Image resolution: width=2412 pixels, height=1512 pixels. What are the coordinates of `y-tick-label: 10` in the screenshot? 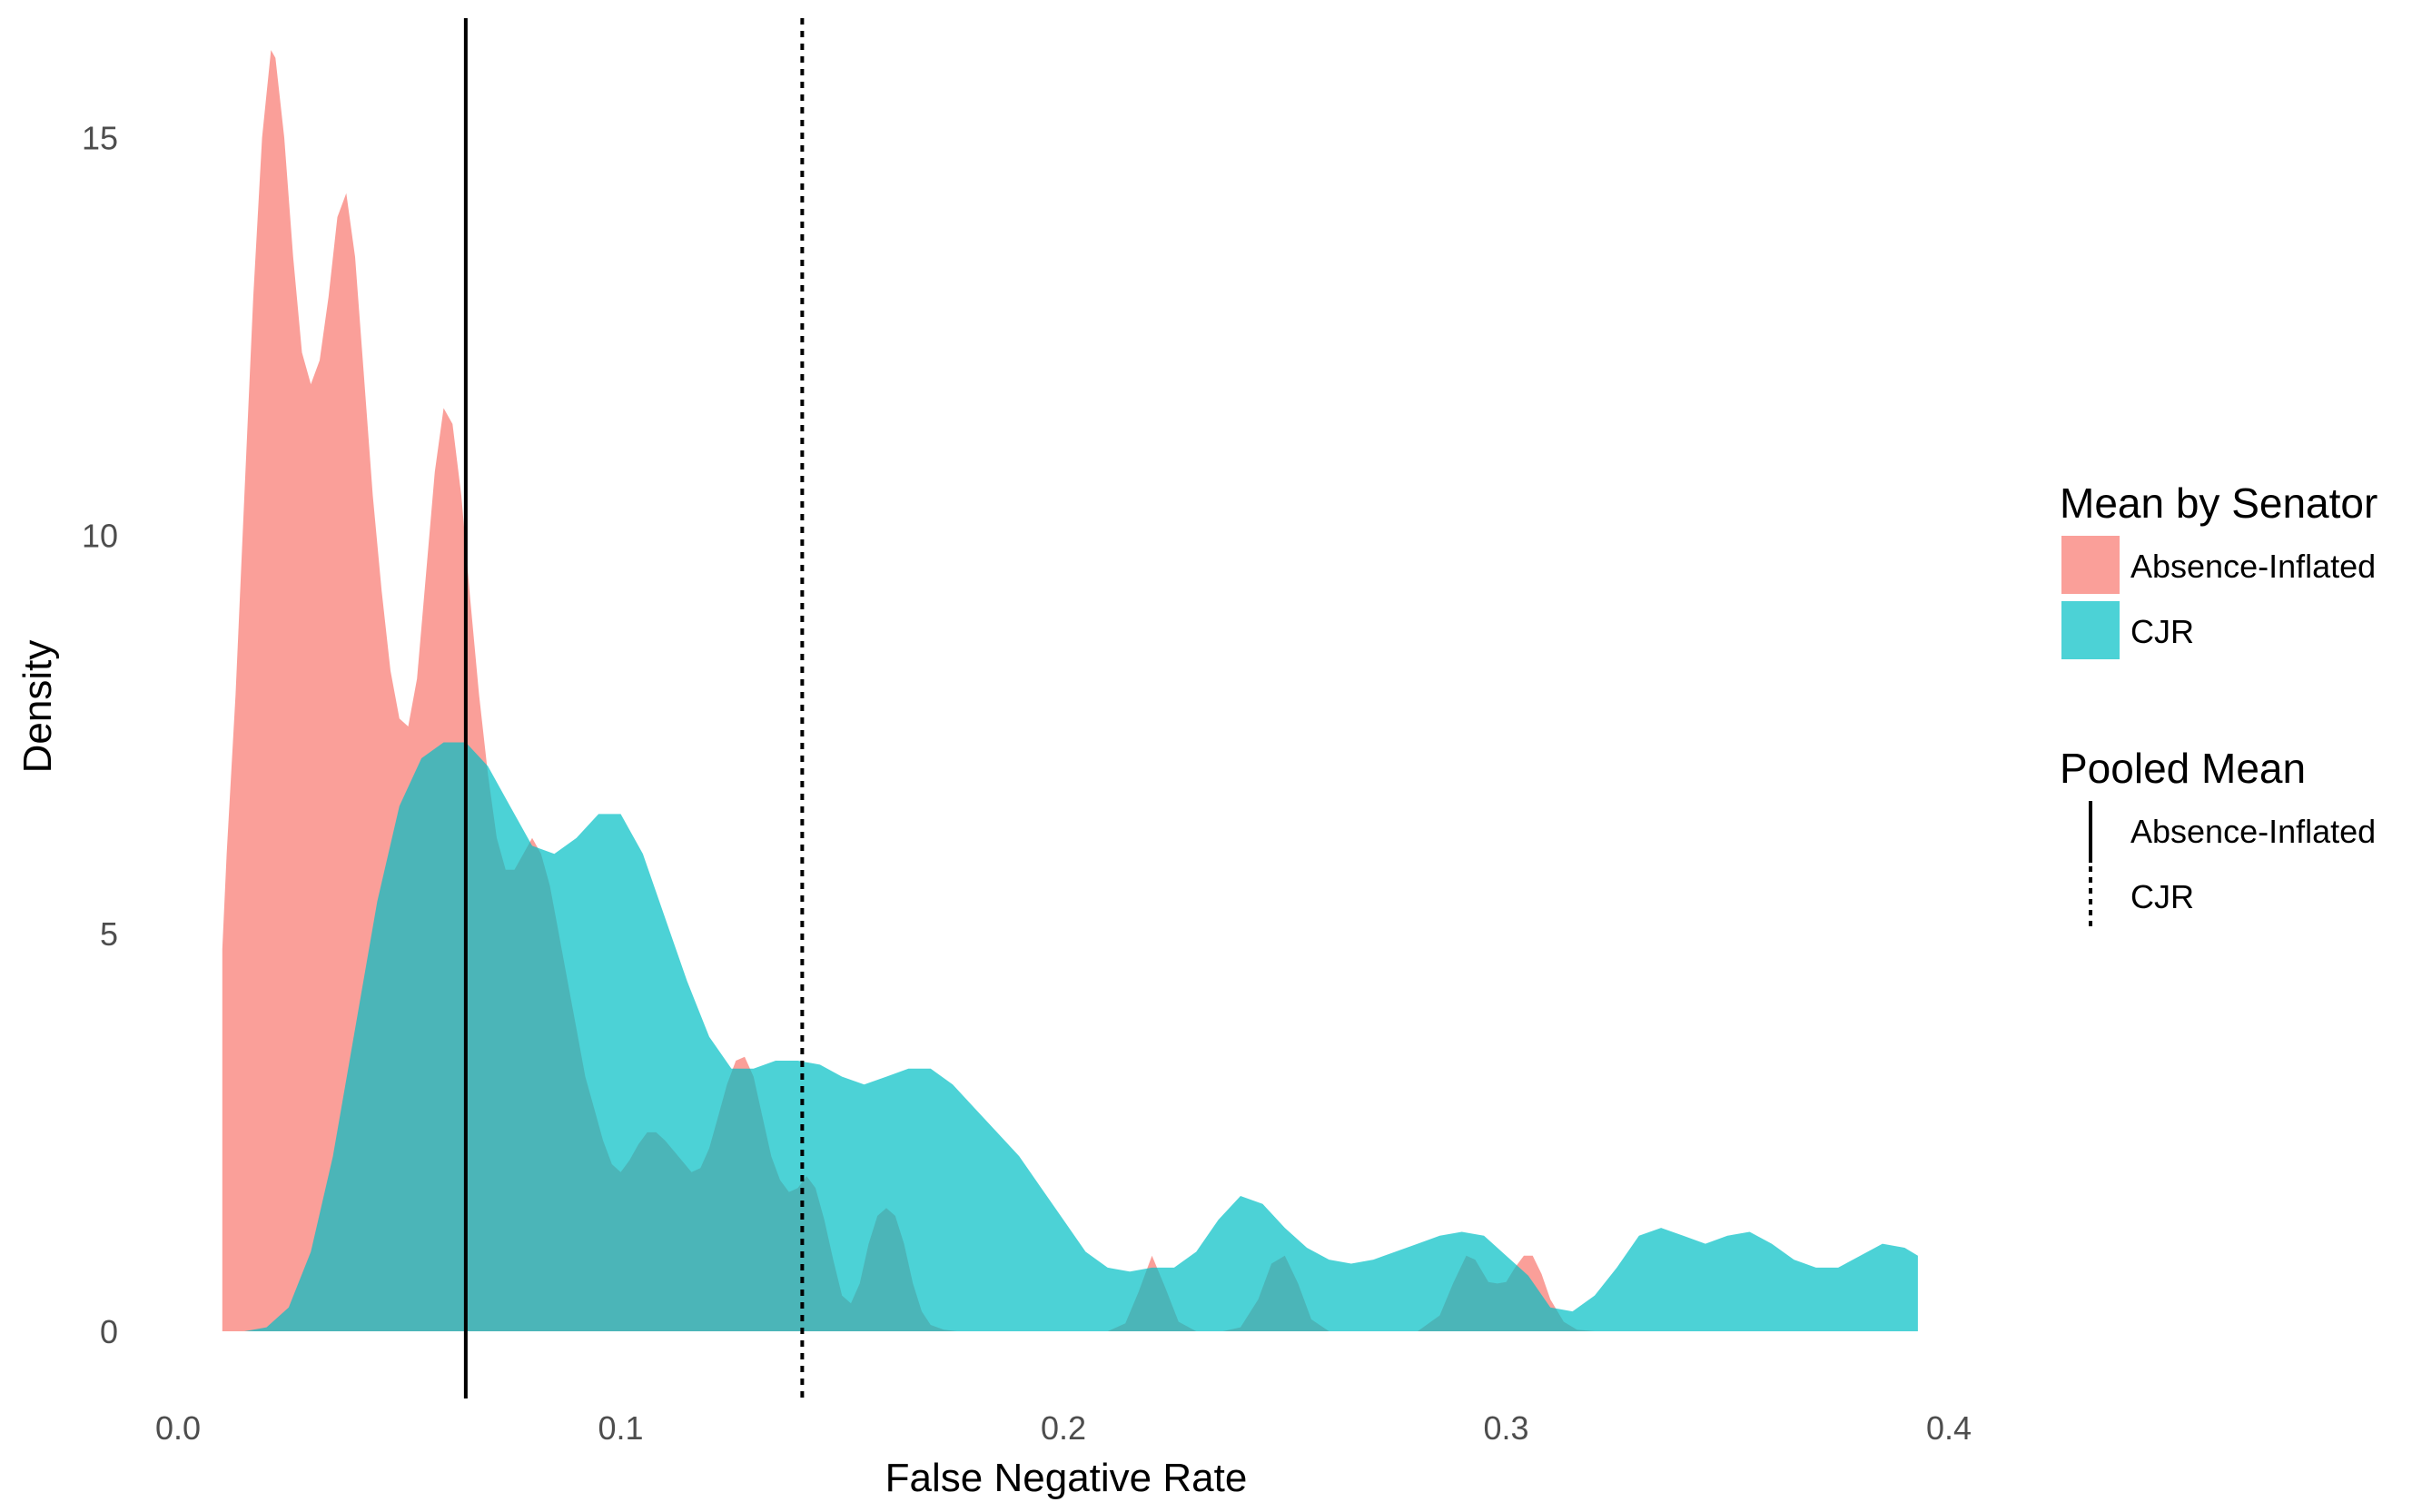 It's located at (100, 536).